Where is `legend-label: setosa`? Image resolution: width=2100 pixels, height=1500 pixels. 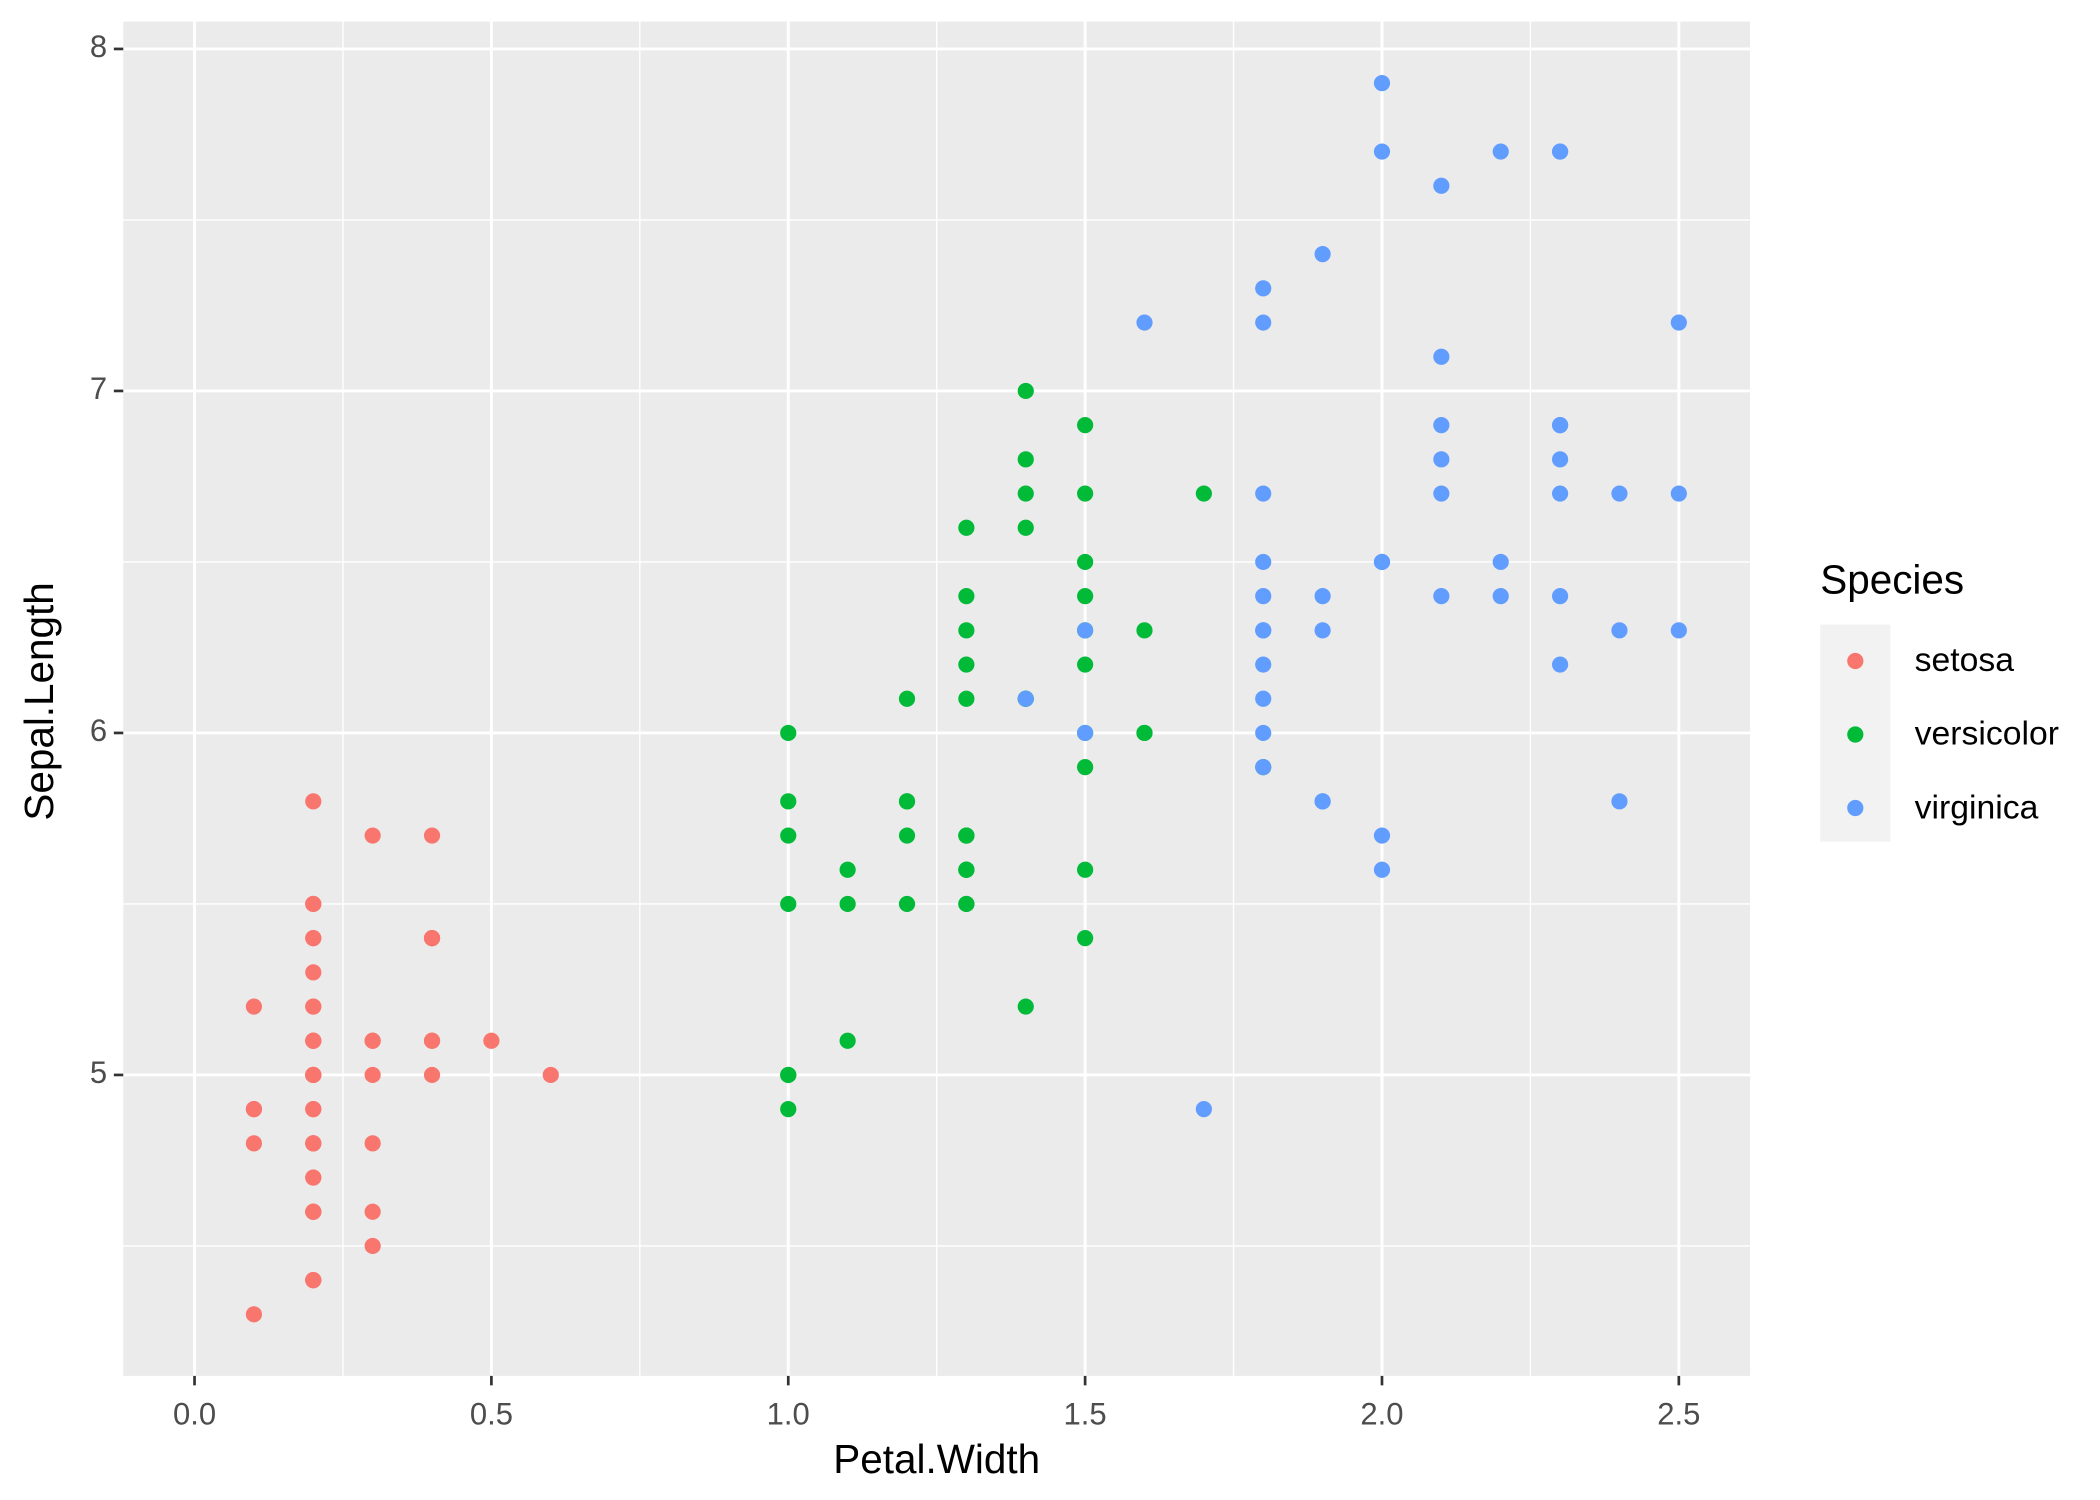 legend-label: setosa is located at coordinates (1965, 660).